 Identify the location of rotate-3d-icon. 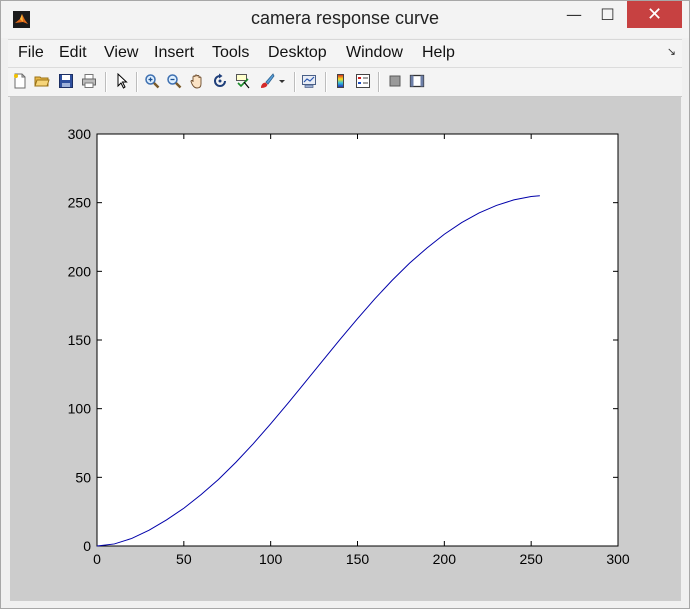
(220, 81).